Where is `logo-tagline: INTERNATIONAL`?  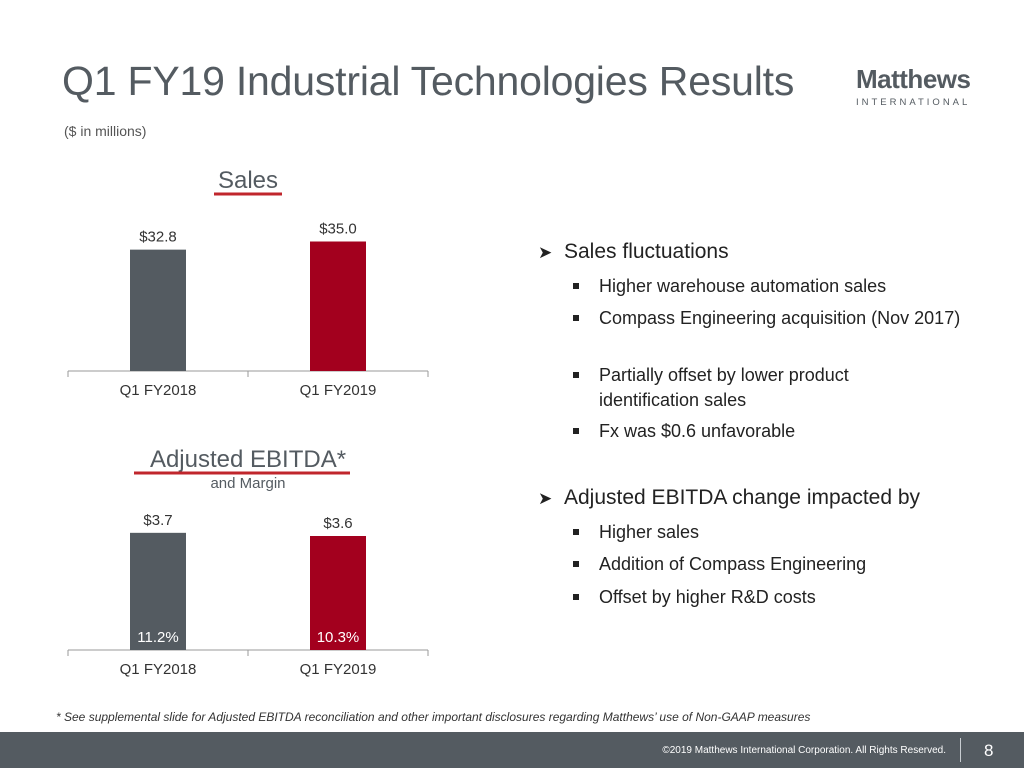
logo-tagline: INTERNATIONAL is located at coordinates (913, 102).